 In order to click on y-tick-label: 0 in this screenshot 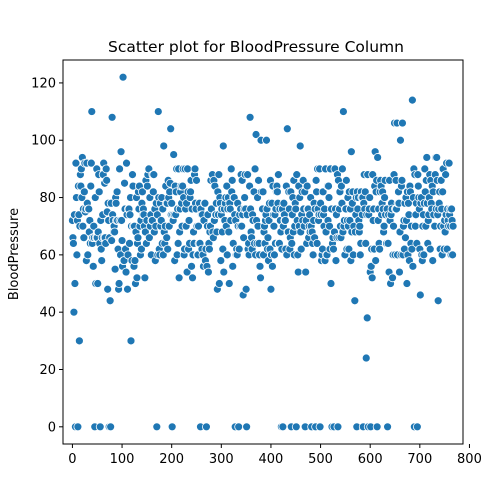, I will do `click(52, 427)`.